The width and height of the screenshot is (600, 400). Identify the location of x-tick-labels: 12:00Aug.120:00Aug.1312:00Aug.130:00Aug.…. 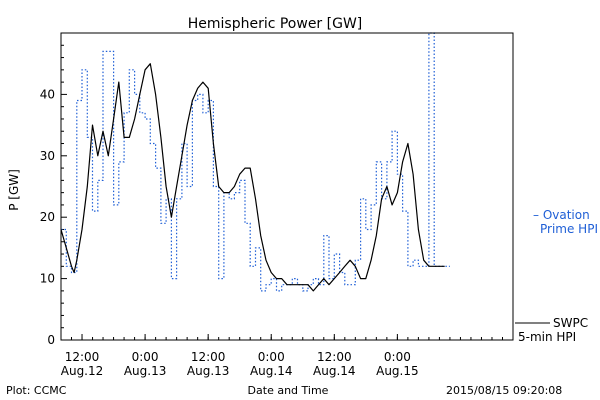
(240, 364).